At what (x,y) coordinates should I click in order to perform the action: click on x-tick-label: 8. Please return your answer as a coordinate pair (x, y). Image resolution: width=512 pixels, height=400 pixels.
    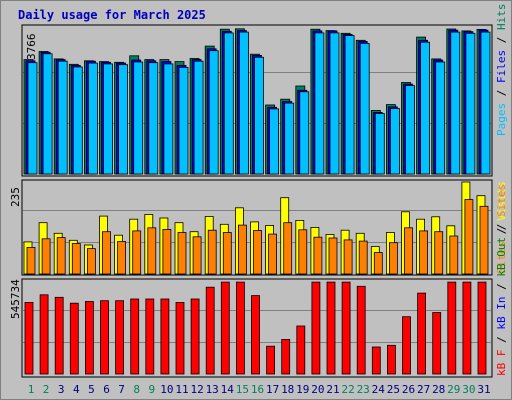
    Looking at the image, I should click on (136, 389).